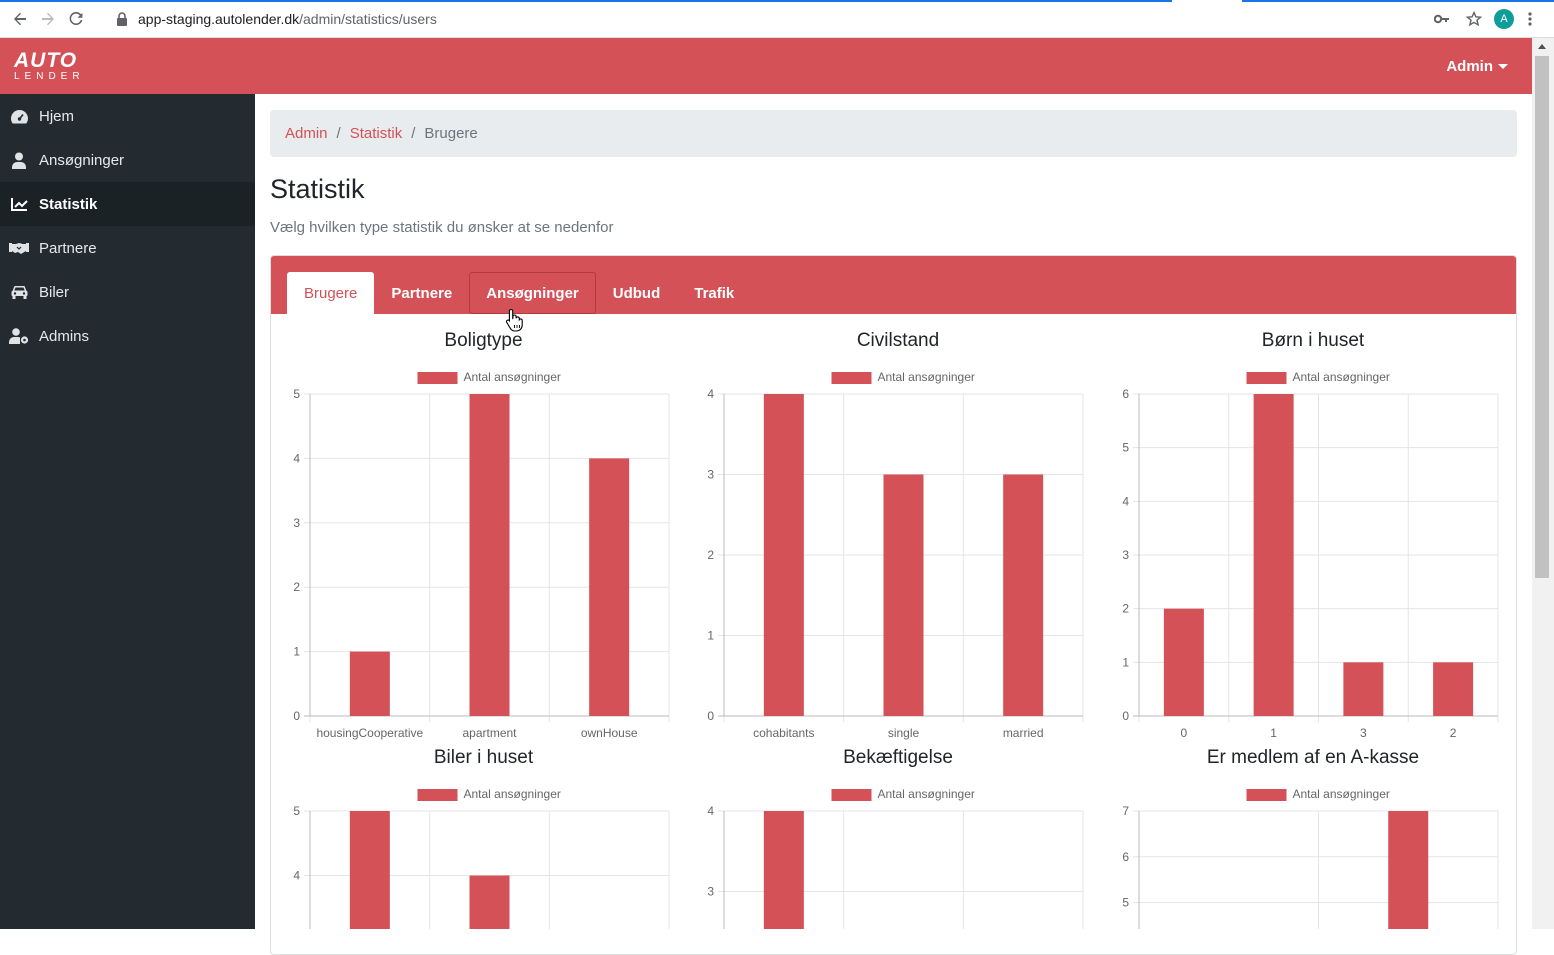 Image resolution: width=1554 pixels, height=955 pixels. I want to click on tab-trafik: Trafik, so click(714, 293).